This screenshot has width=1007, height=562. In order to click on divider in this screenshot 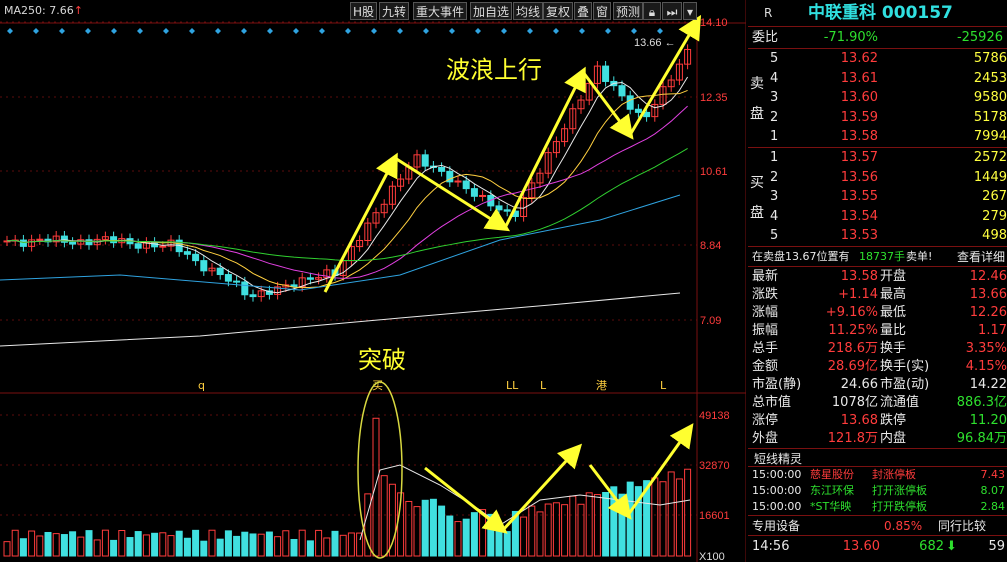, I will do `click(877, 448)`.